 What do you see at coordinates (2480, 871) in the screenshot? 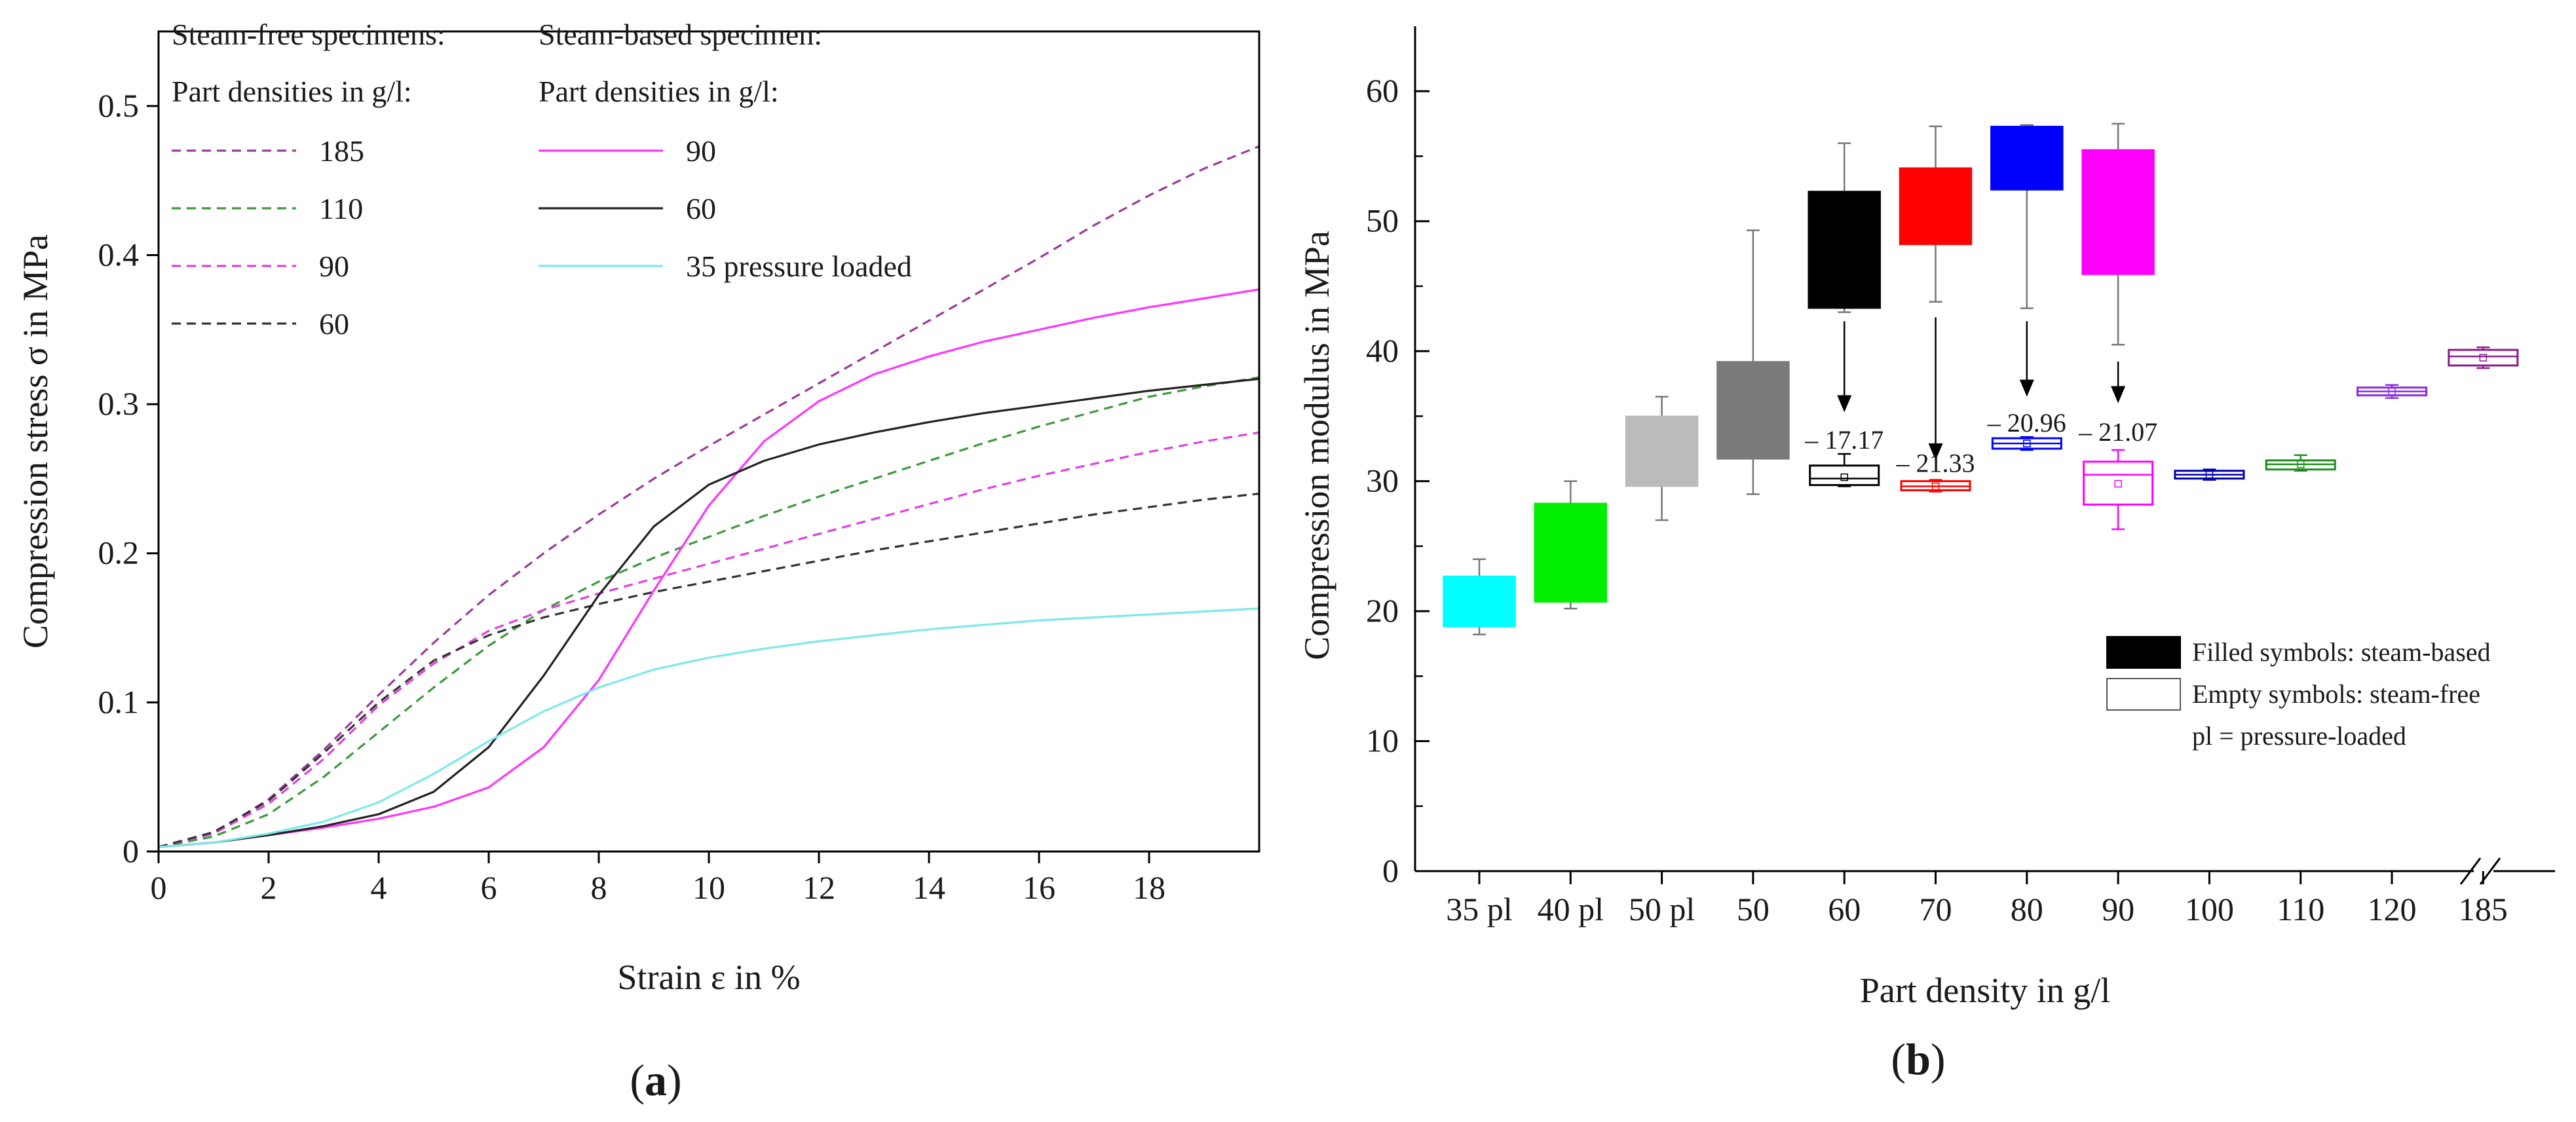
I see `axis-break-marker` at bounding box center [2480, 871].